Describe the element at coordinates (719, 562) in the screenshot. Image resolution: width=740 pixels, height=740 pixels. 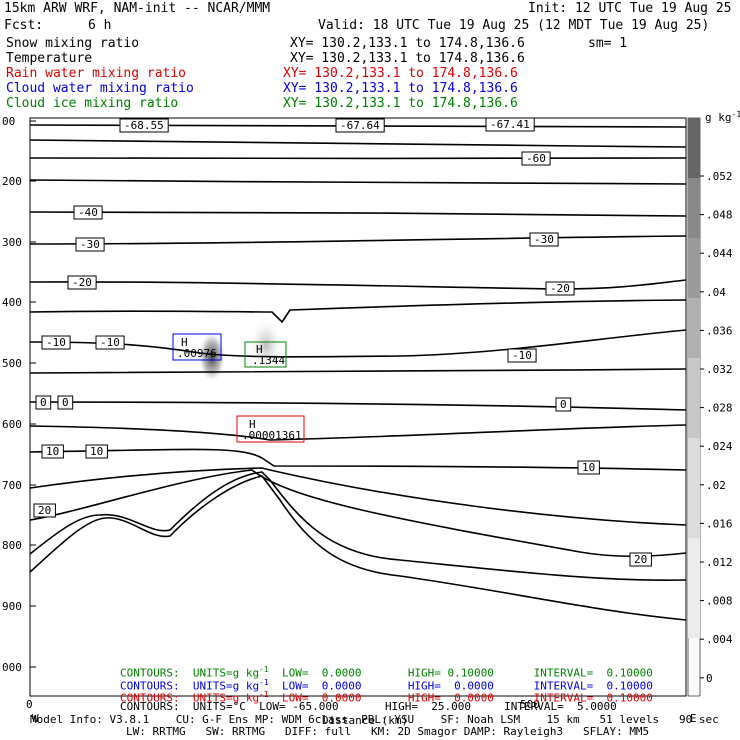
I see `colorbar-tick-label: .012` at that location.